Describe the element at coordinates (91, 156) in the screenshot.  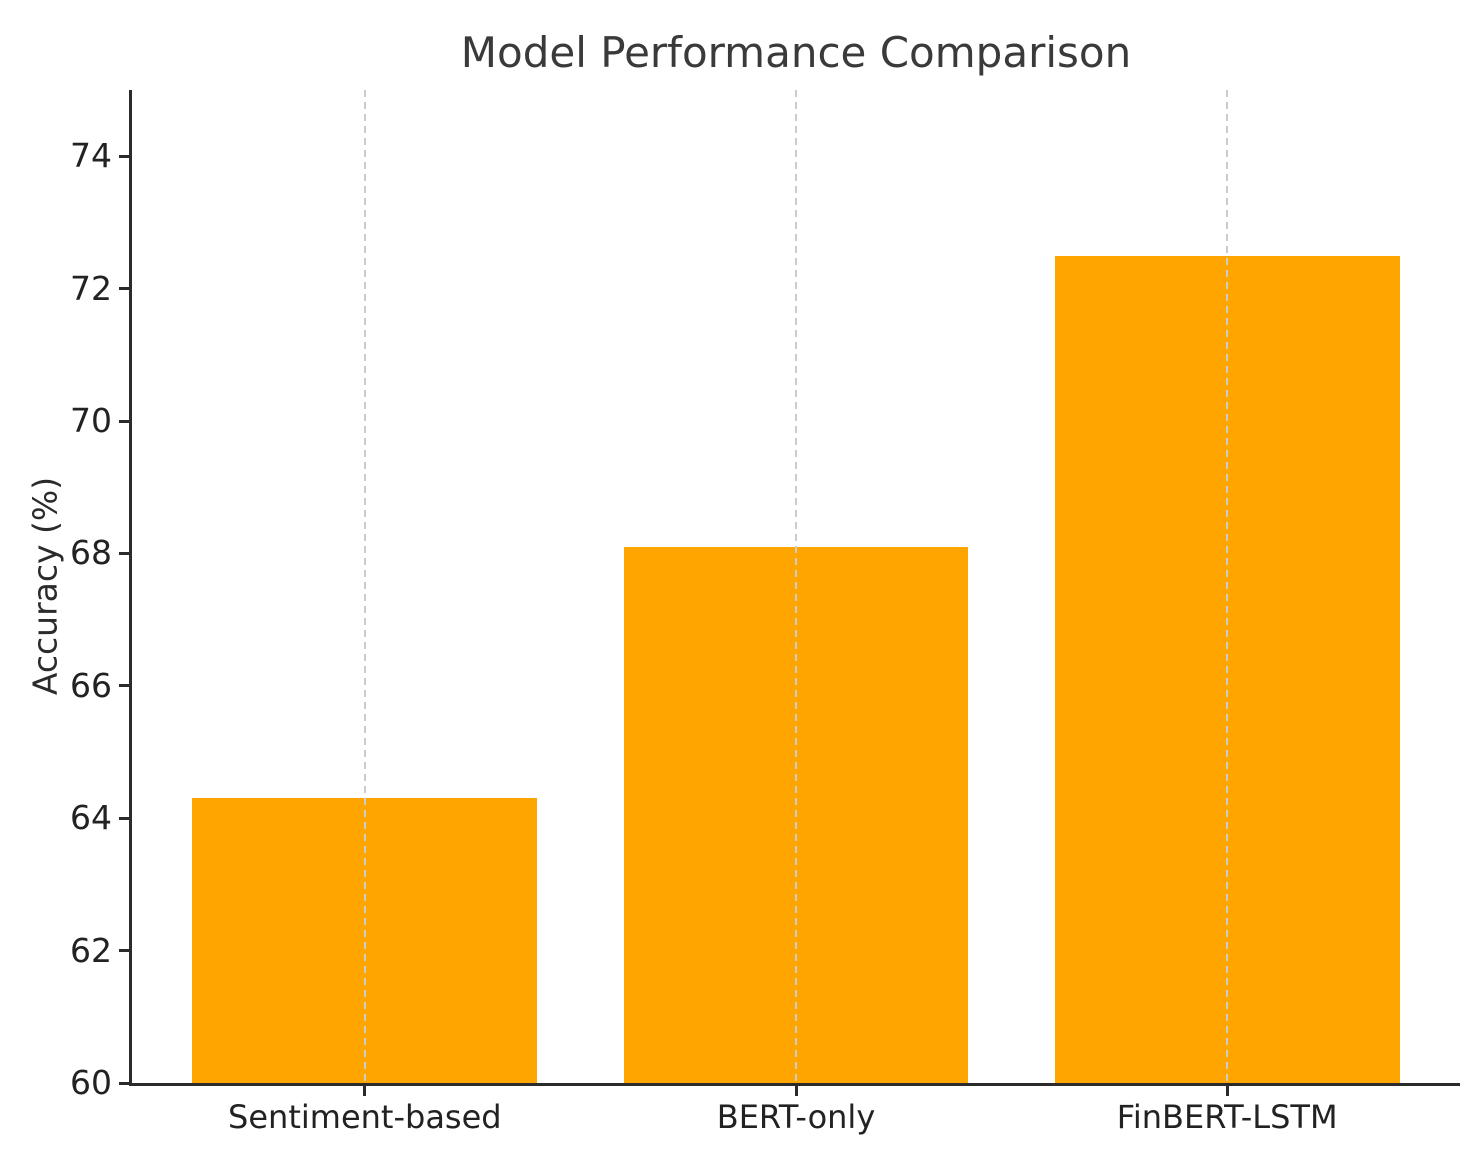
I see `y-tick-label: 74` at that location.